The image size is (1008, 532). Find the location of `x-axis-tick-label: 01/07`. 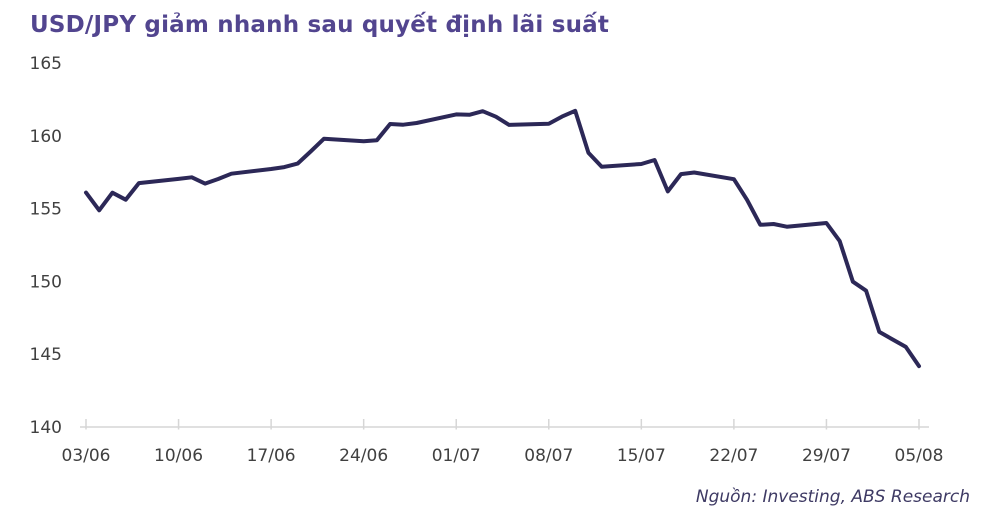

x-axis-tick-label: 01/07 is located at coordinates (456, 456).